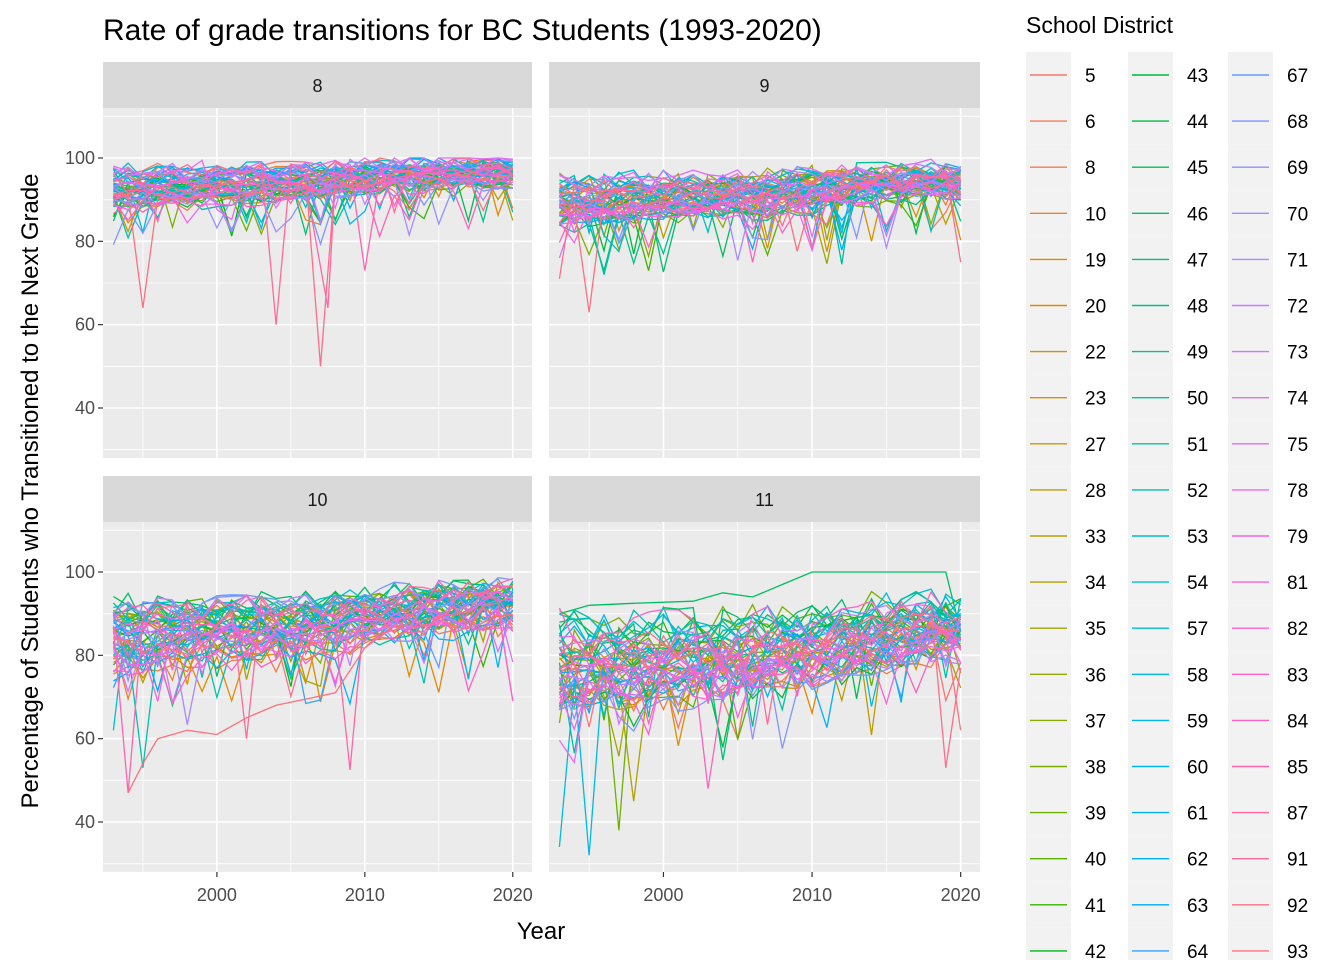 This screenshot has height=960, width=1344. I want to click on legend-label: 10, so click(1095, 214).